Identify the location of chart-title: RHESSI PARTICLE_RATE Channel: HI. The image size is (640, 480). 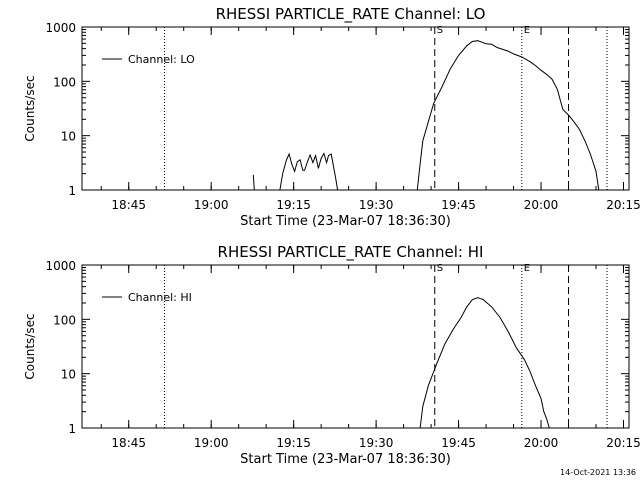
(351, 252).